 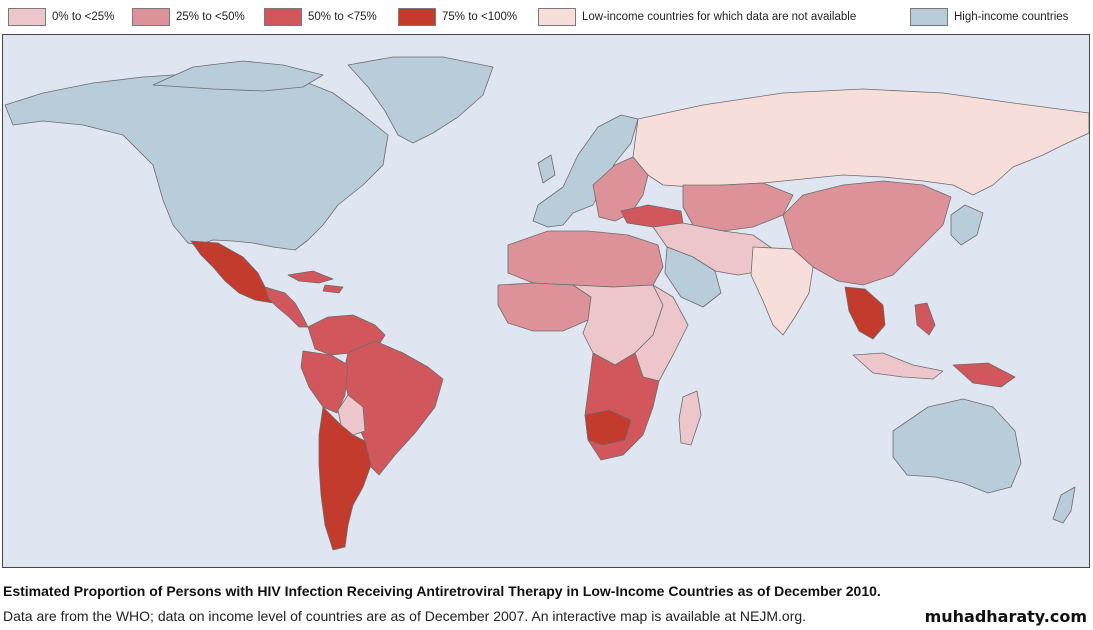 What do you see at coordinates (342, 17) in the screenshot?
I see `legend-label: 50% to <75%` at bounding box center [342, 17].